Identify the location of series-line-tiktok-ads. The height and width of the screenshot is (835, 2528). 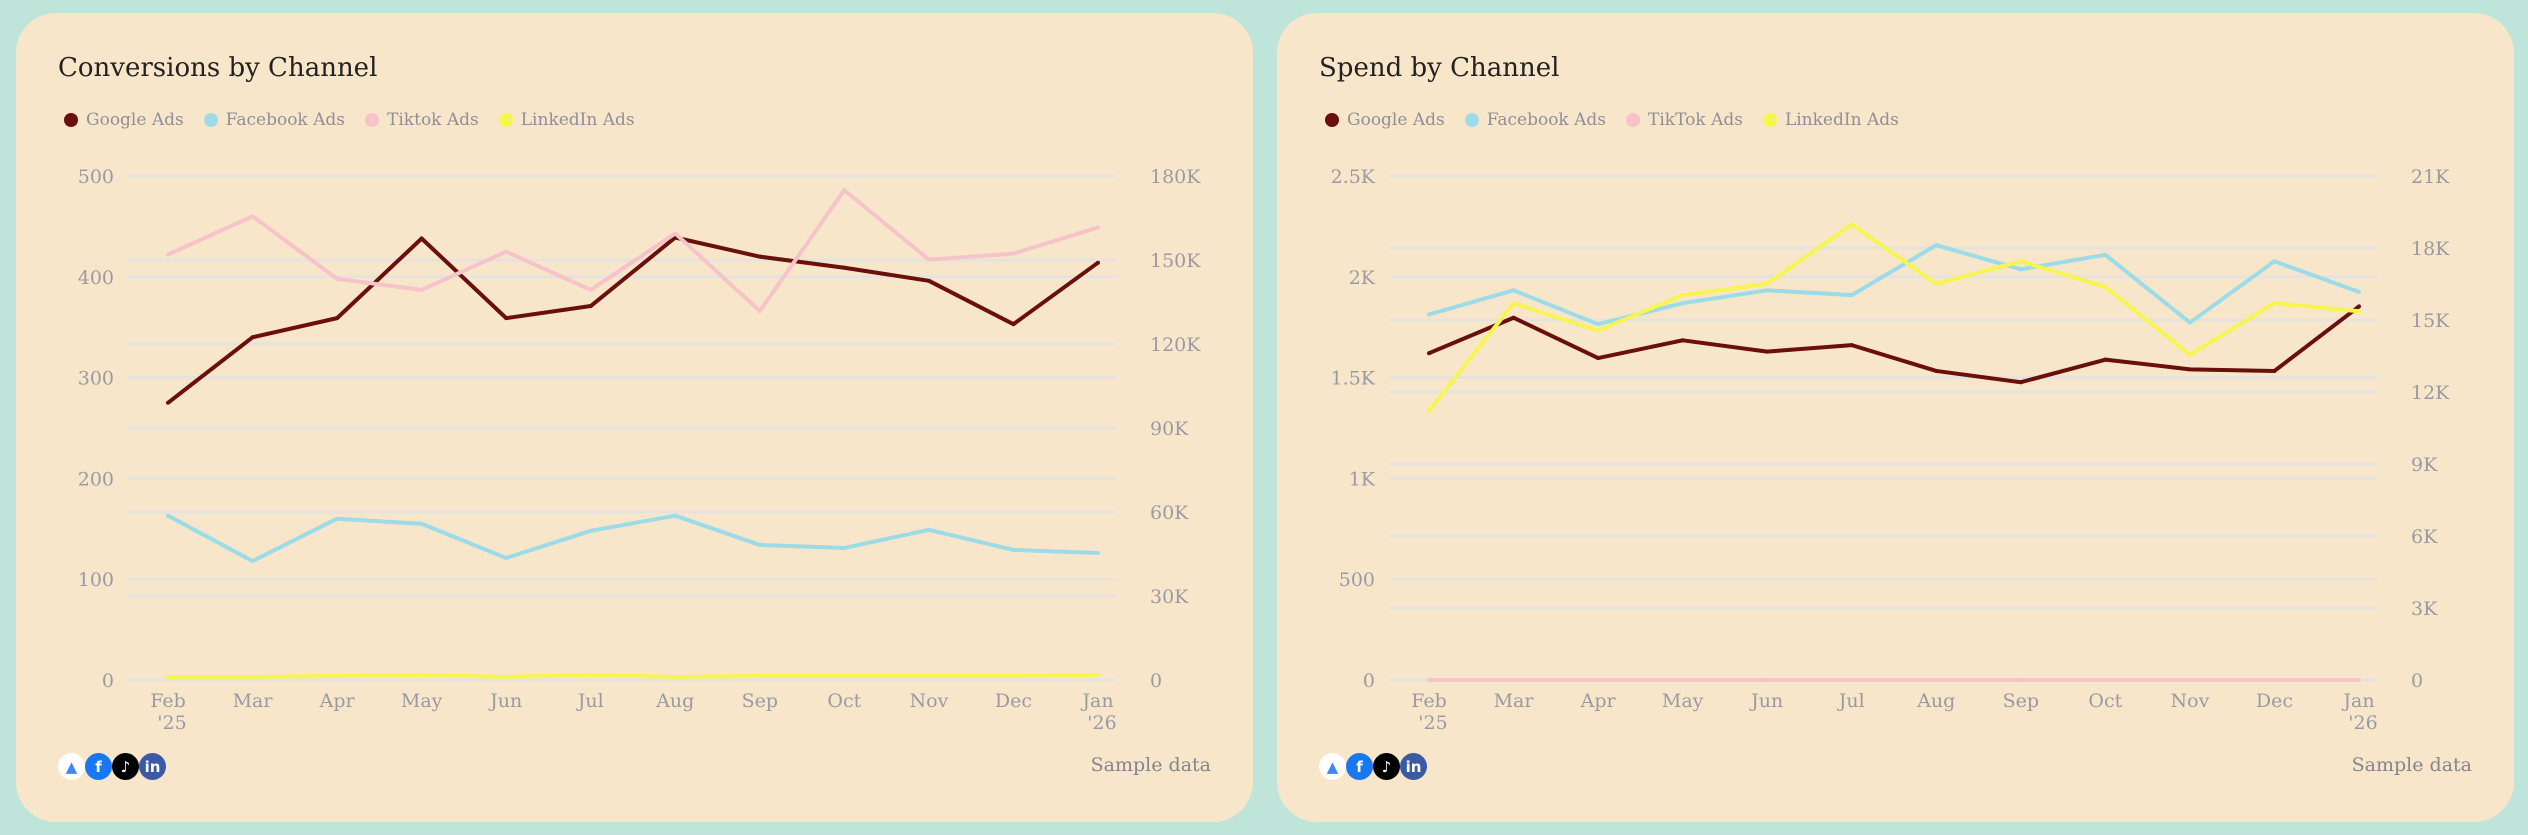
(633, 251).